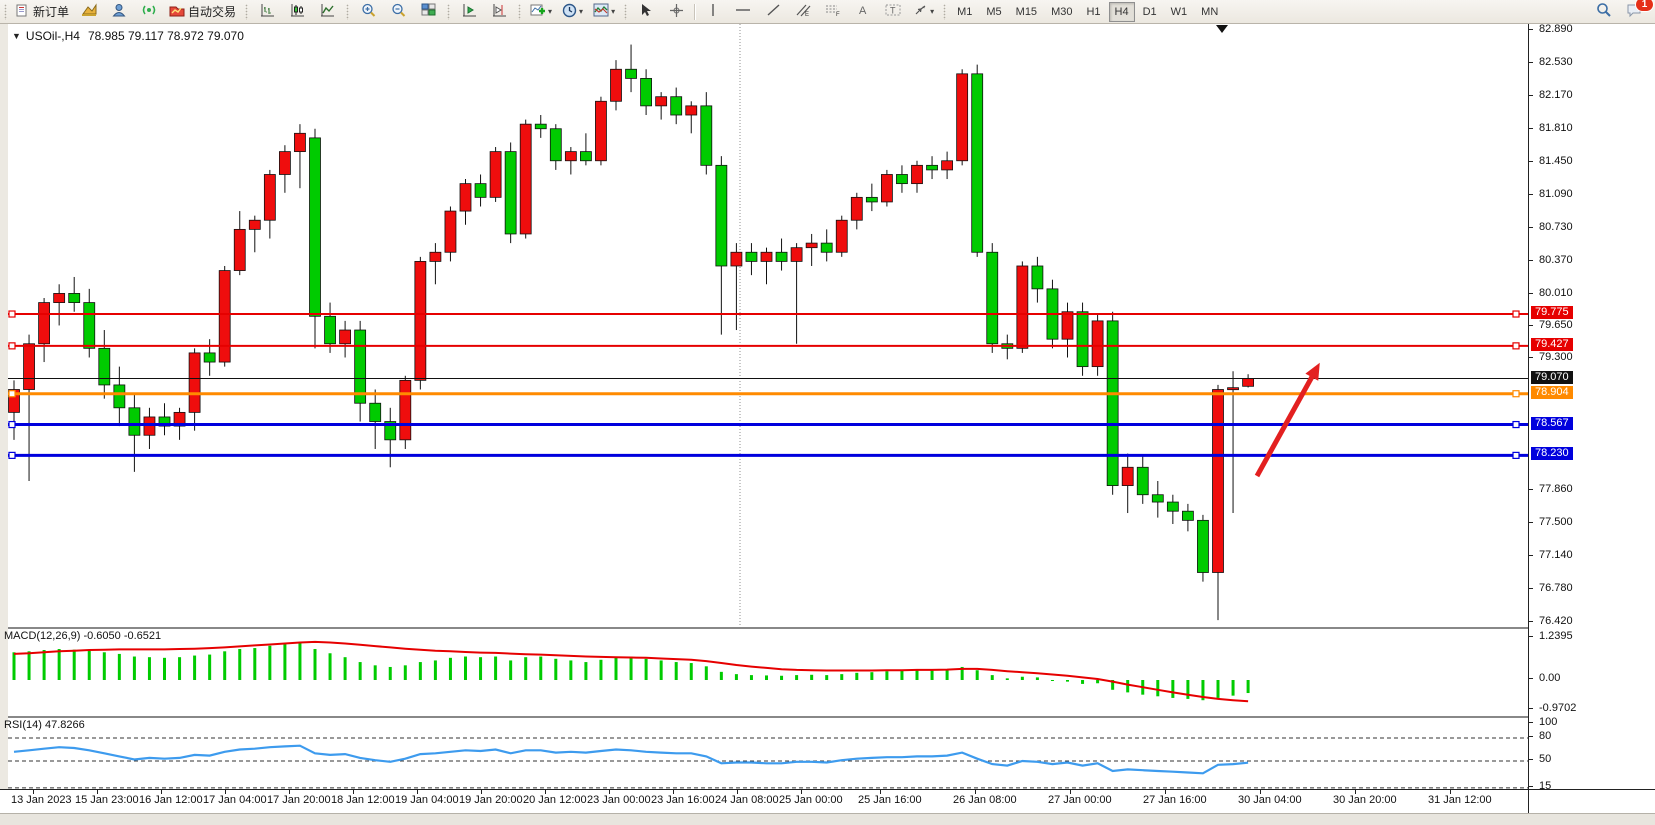 The image size is (1655, 825). I want to click on timeframe-button-m15: M15, so click(1026, 11).